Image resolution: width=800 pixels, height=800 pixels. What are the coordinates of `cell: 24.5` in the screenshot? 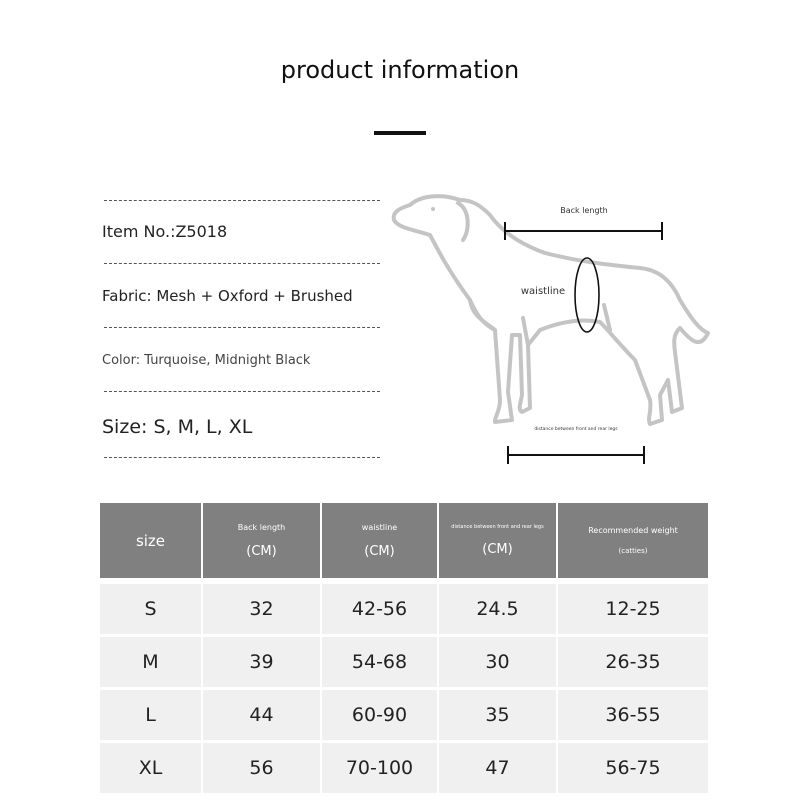 It's located at (497, 610).